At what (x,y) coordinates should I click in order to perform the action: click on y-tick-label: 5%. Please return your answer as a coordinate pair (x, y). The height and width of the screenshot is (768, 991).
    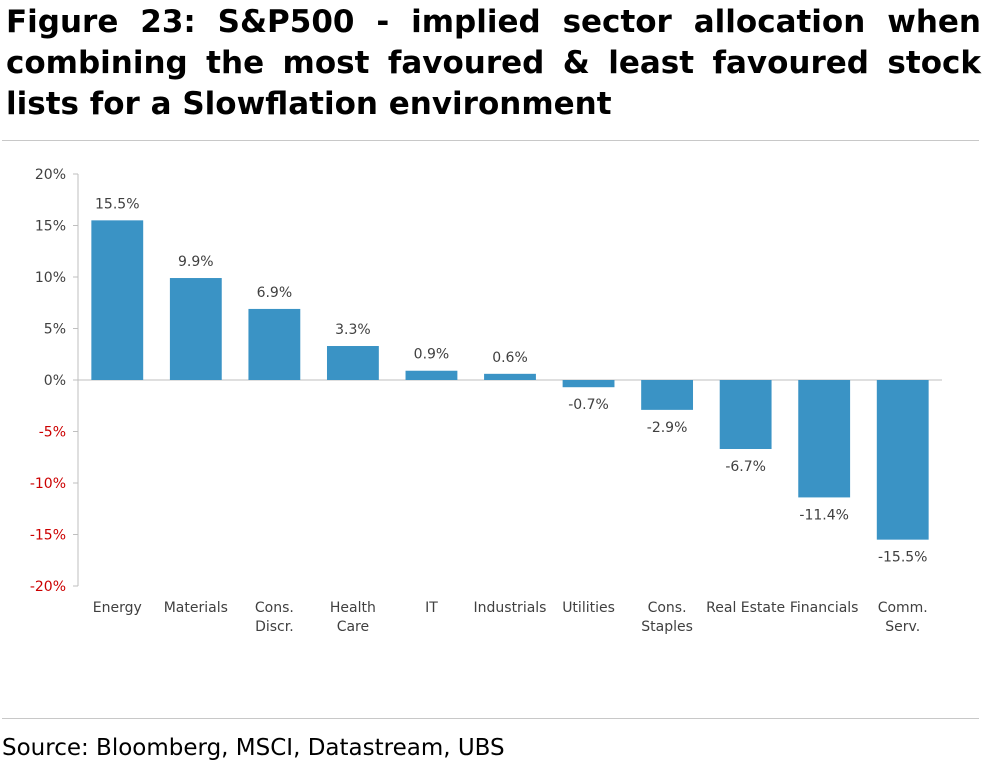
    Looking at the image, I should click on (55, 330).